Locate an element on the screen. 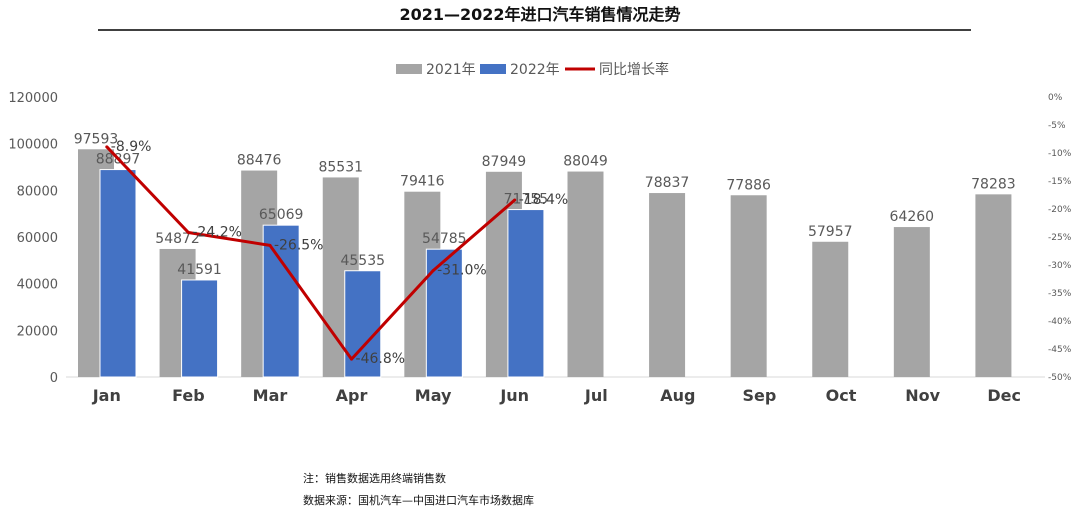 The width and height of the screenshot is (1080, 519). left-tick-6: 120000 is located at coordinates (33, 98).